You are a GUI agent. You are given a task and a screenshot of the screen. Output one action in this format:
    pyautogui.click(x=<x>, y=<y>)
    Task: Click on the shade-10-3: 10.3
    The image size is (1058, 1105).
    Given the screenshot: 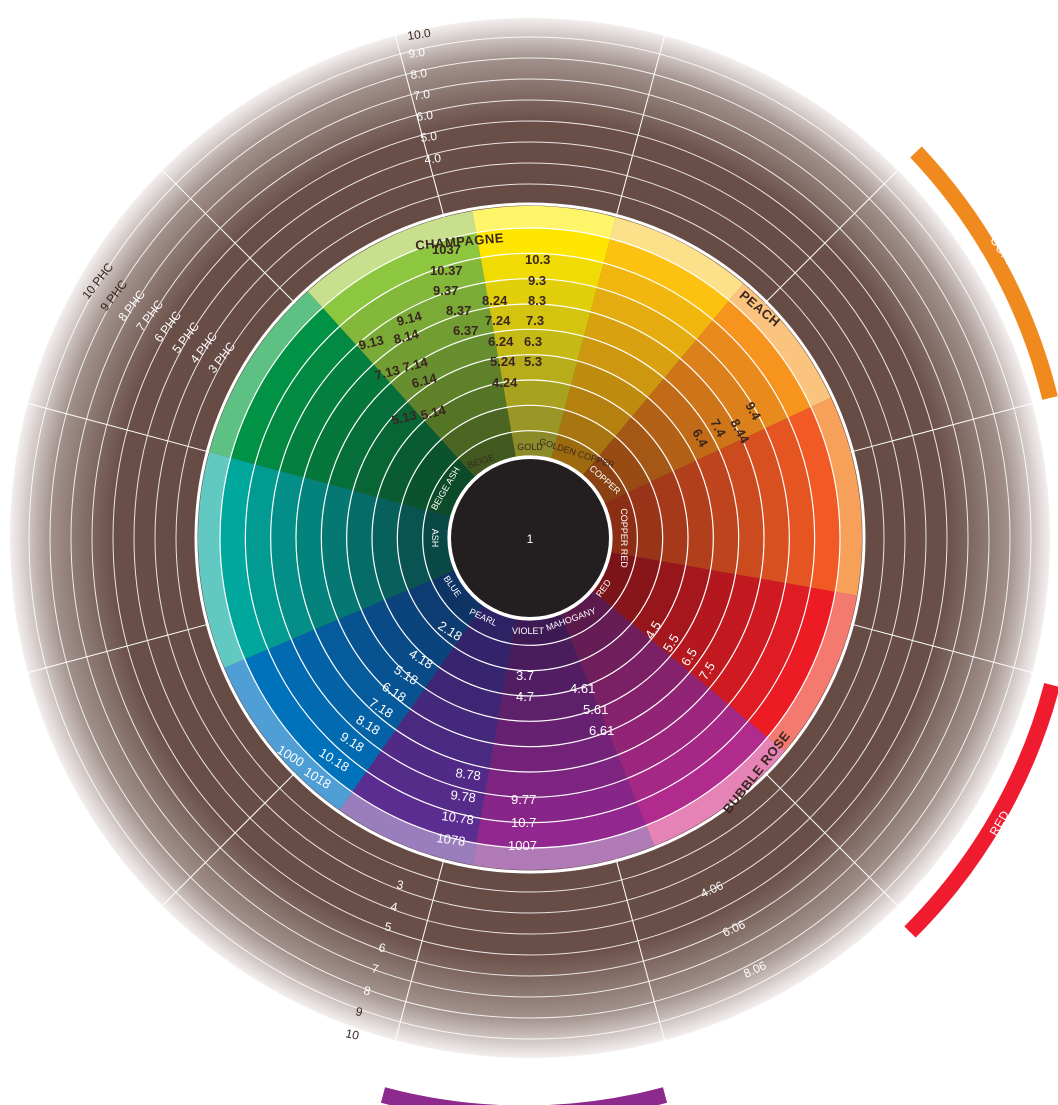 What is the action you would take?
    pyautogui.click(x=537, y=259)
    